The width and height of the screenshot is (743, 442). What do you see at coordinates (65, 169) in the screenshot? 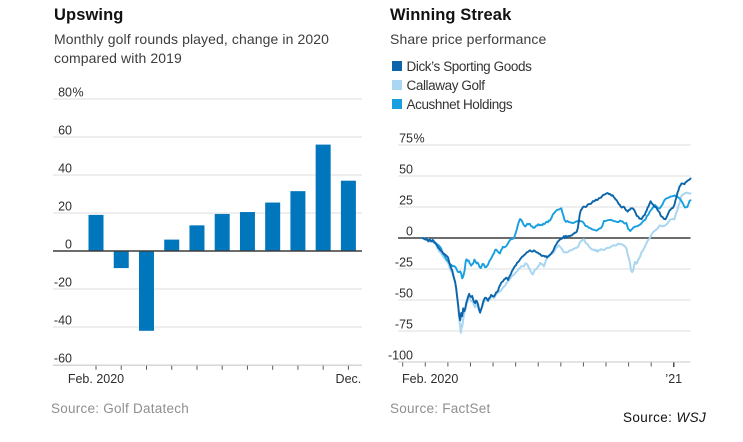
I see `bar-ytick-label-40: 40` at bounding box center [65, 169].